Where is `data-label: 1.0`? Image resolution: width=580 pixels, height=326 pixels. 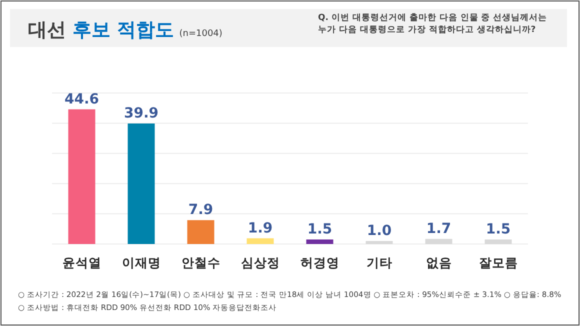
data-label: 1.0 is located at coordinates (379, 230).